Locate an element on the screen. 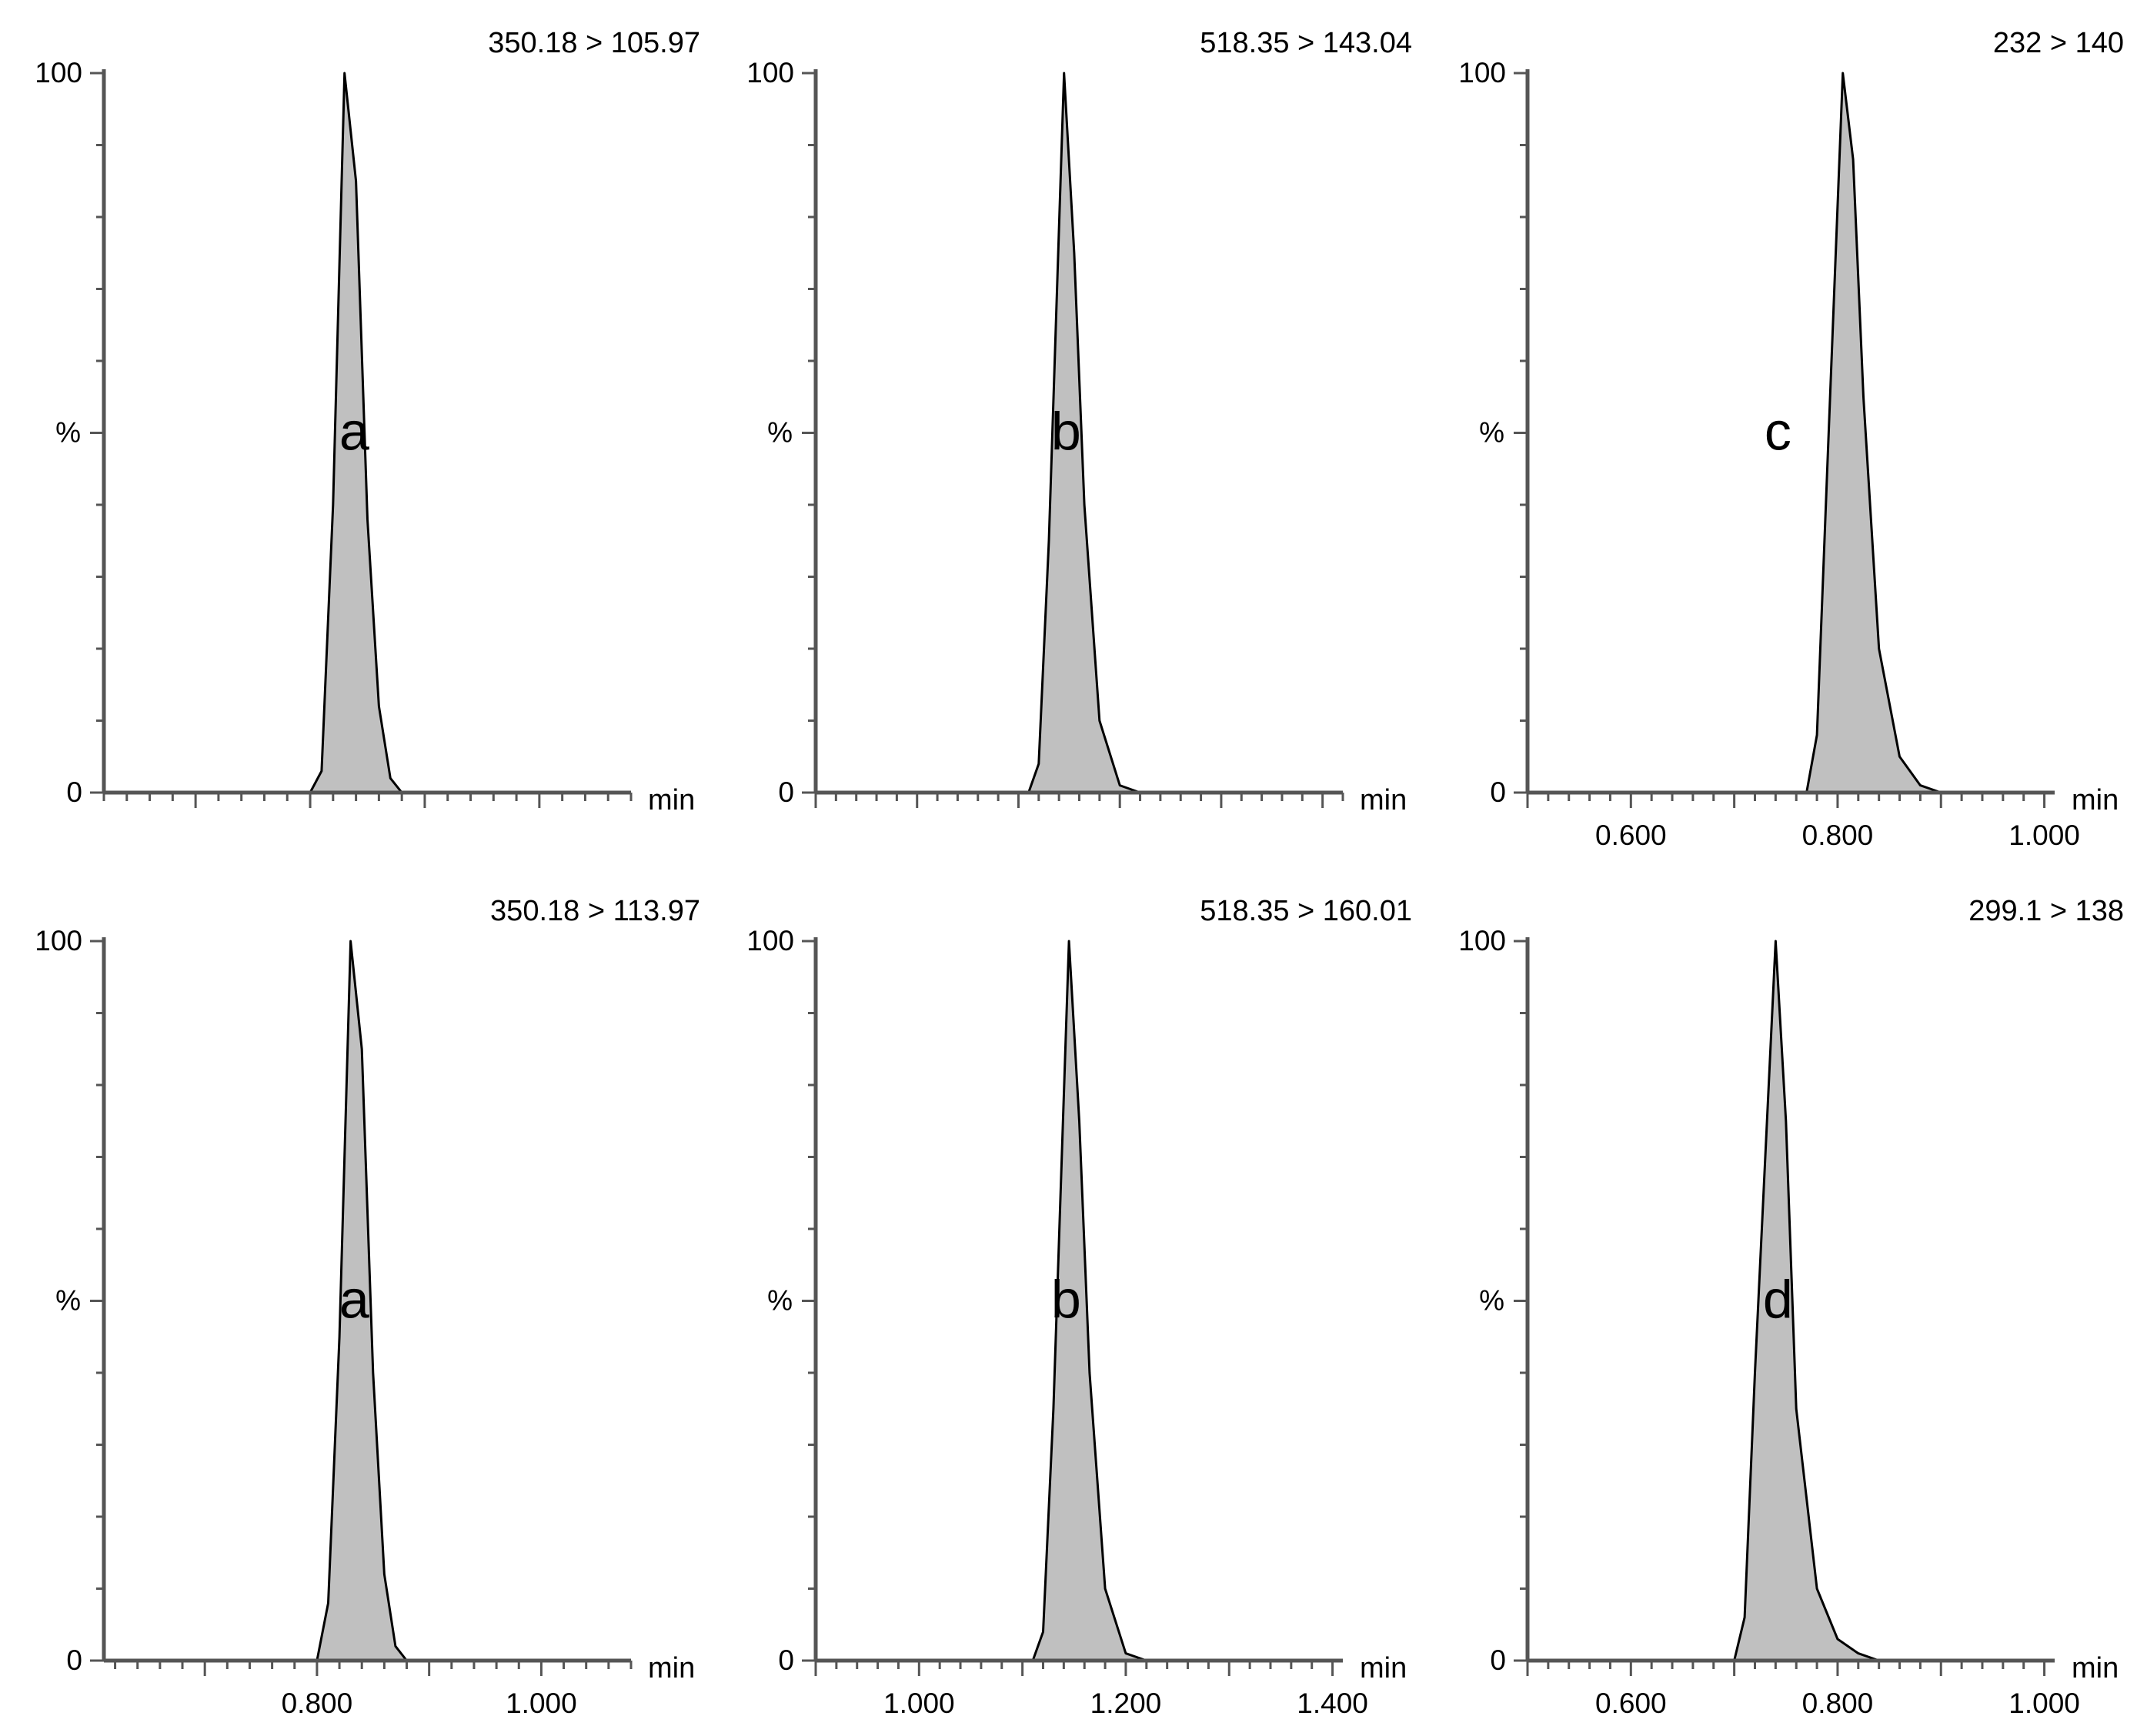 The height and width of the screenshot is (1736, 2137). panel-letter: d is located at coordinates (1778, 1300).